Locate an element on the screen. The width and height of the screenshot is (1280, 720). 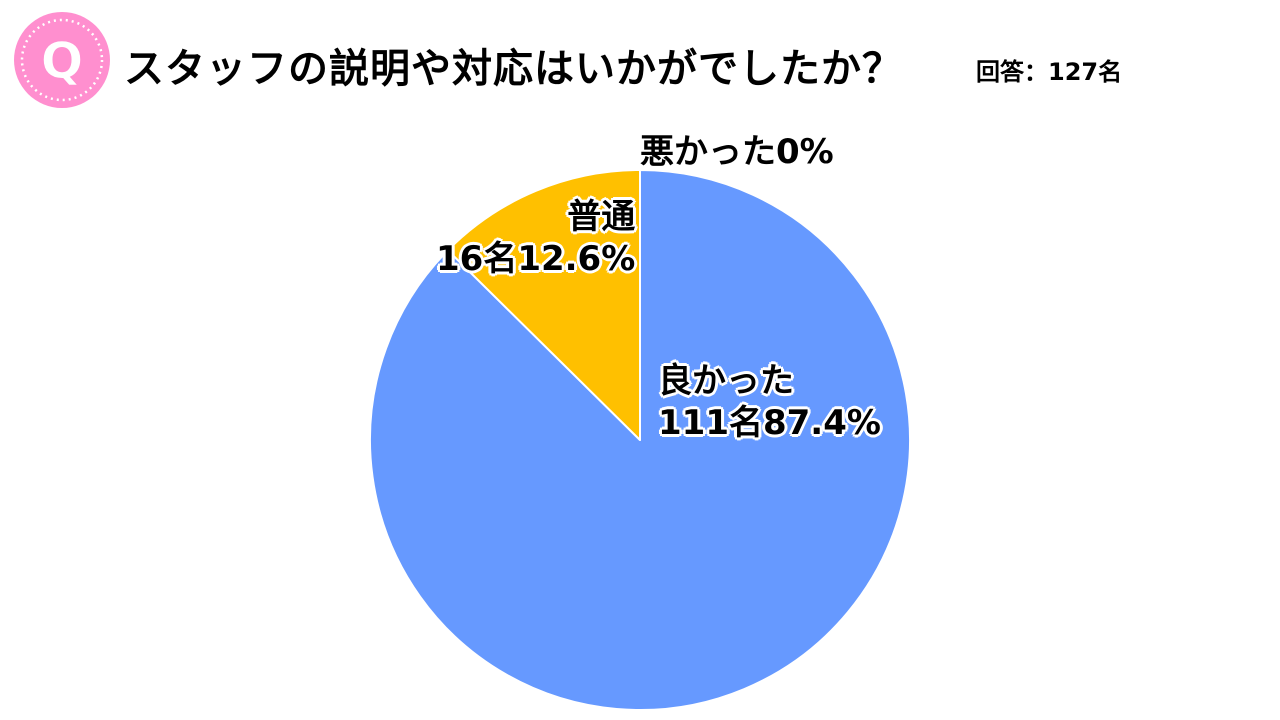
slice-label-good-value: 111名87.4% is located at coordinates (769, 423).